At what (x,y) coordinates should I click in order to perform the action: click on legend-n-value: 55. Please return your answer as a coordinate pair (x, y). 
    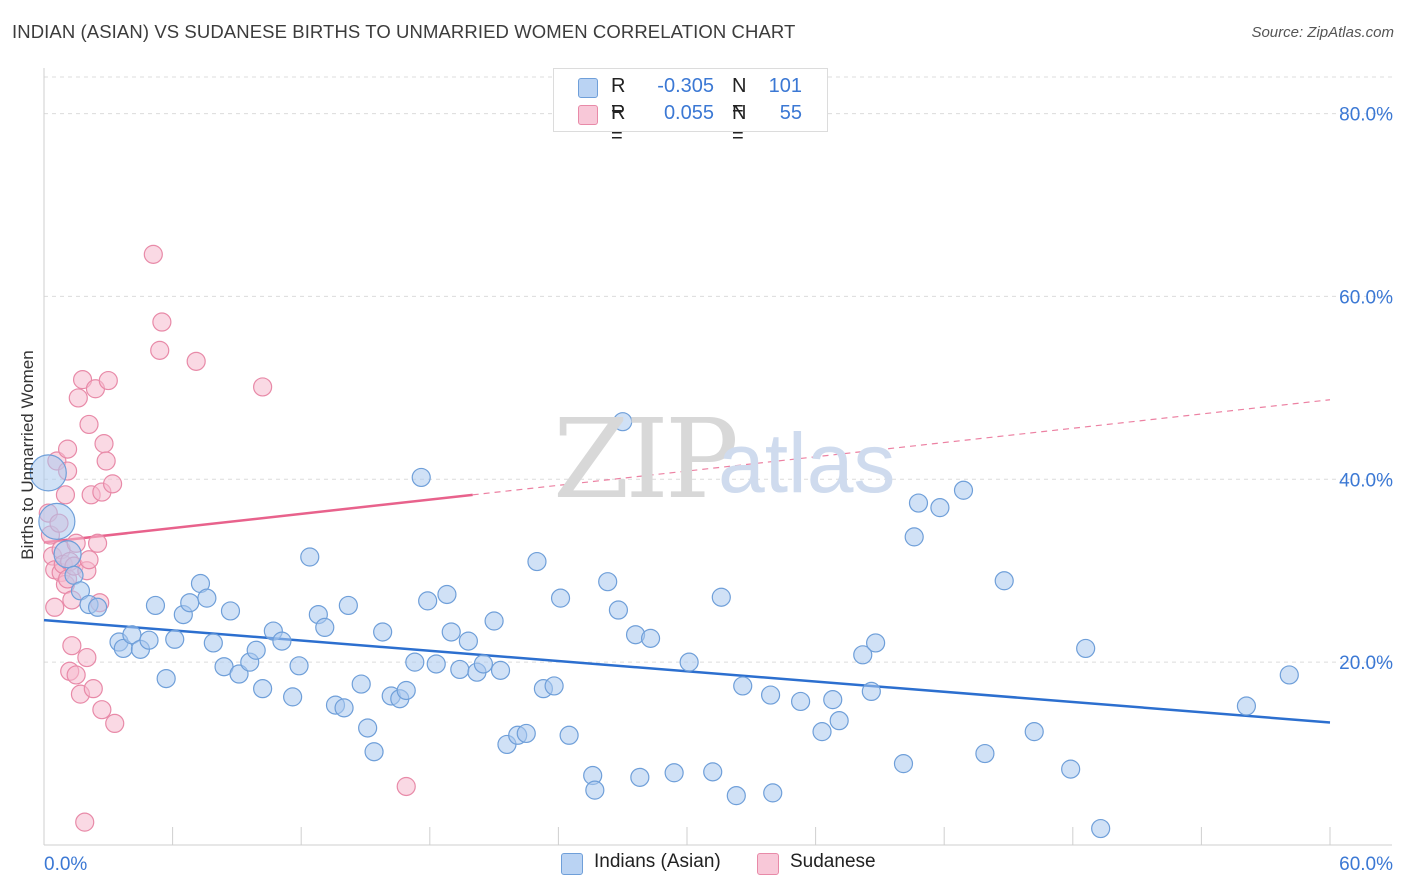
    Looking at the image, I should click on (790, 113).